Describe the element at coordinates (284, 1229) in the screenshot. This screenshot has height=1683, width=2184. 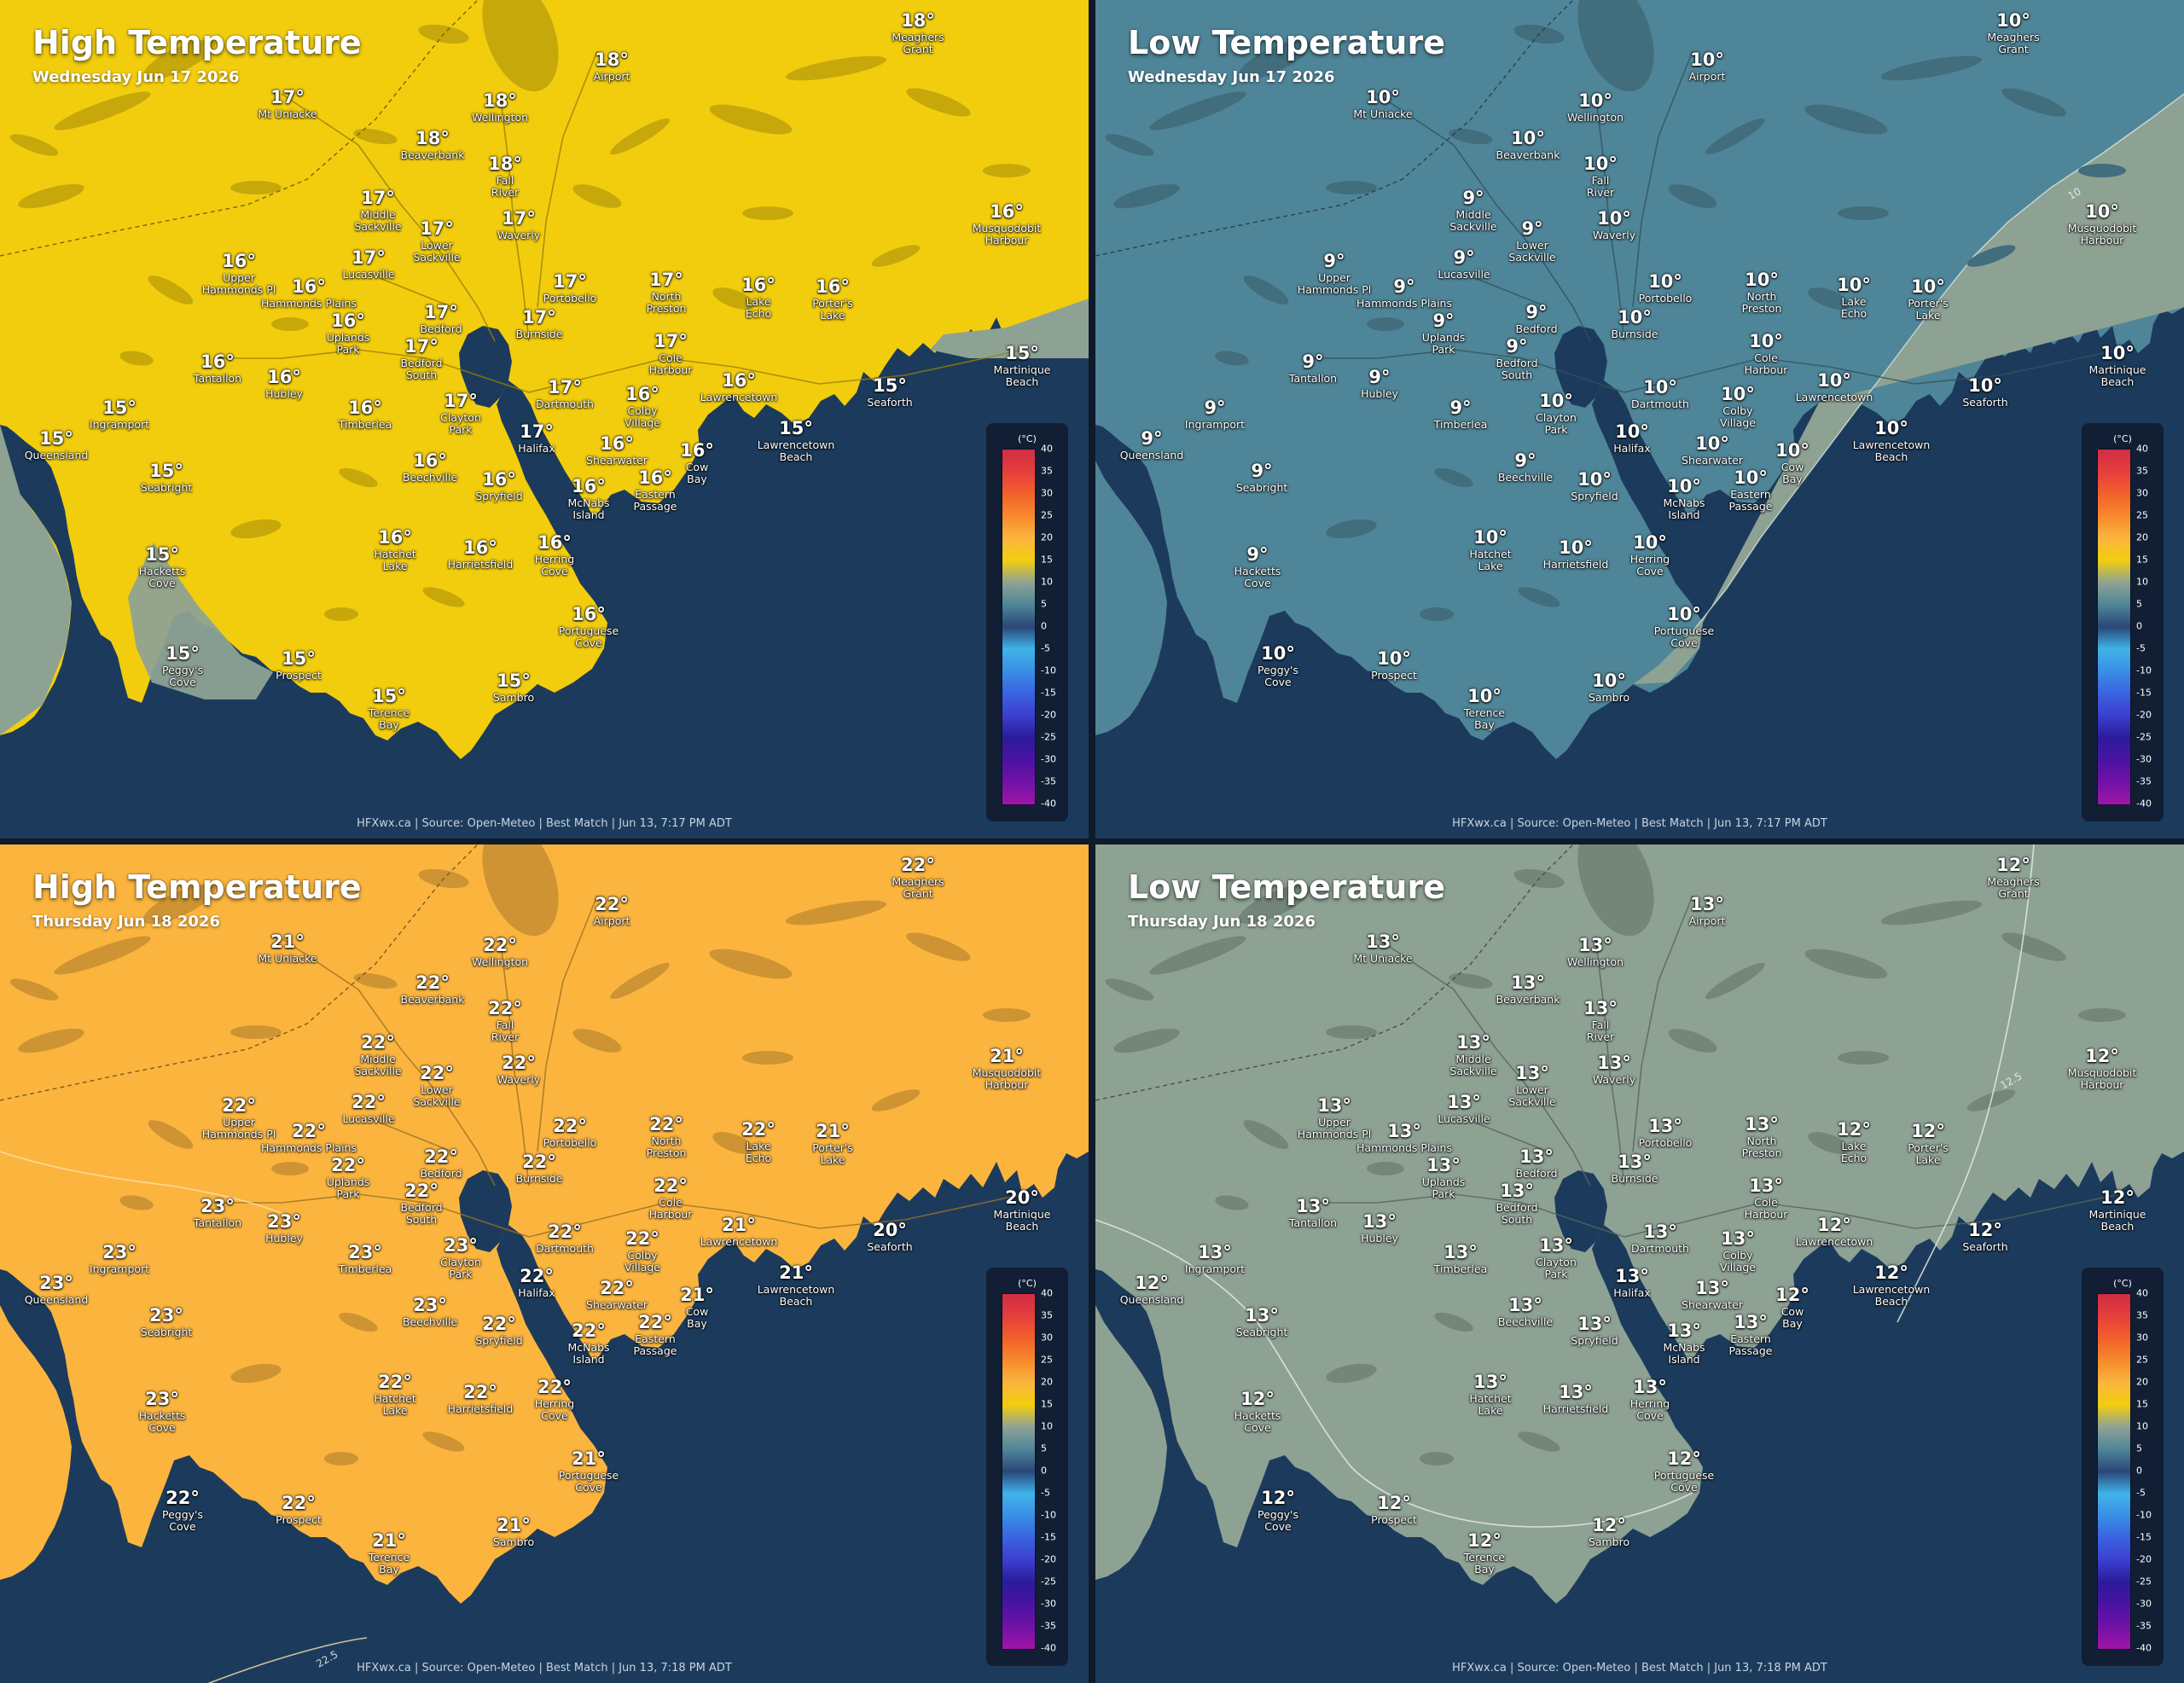
I see `location-hubley: 23° Hubley` at that location.